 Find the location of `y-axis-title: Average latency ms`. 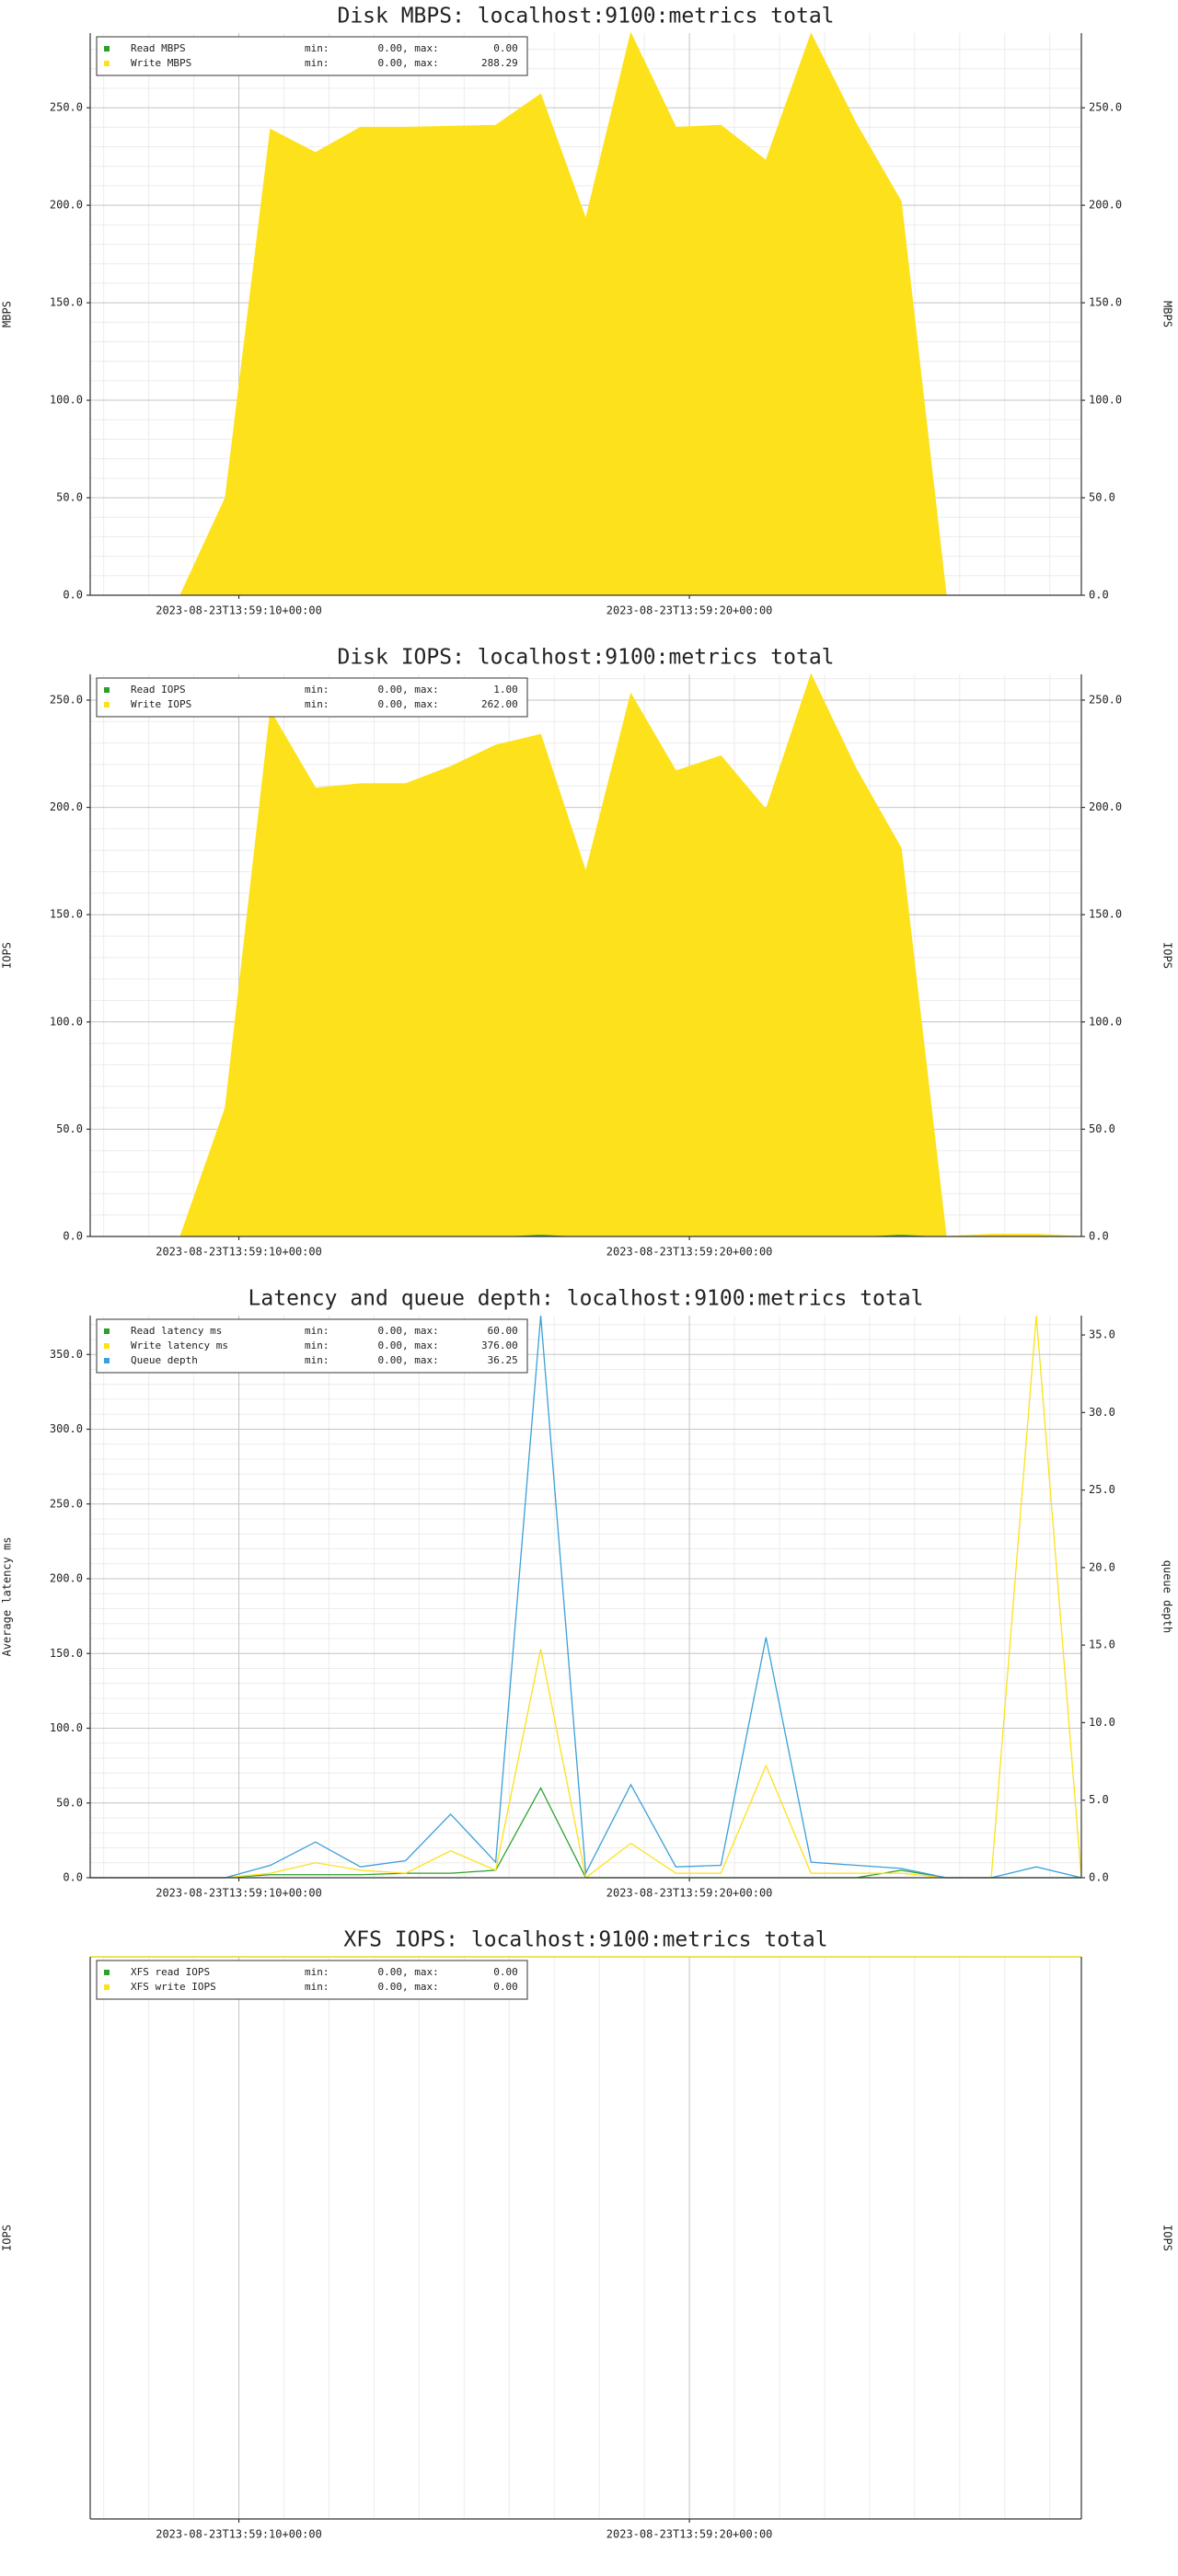

y-axis-title: Average latency ms is located at coordinates (7, 1596).